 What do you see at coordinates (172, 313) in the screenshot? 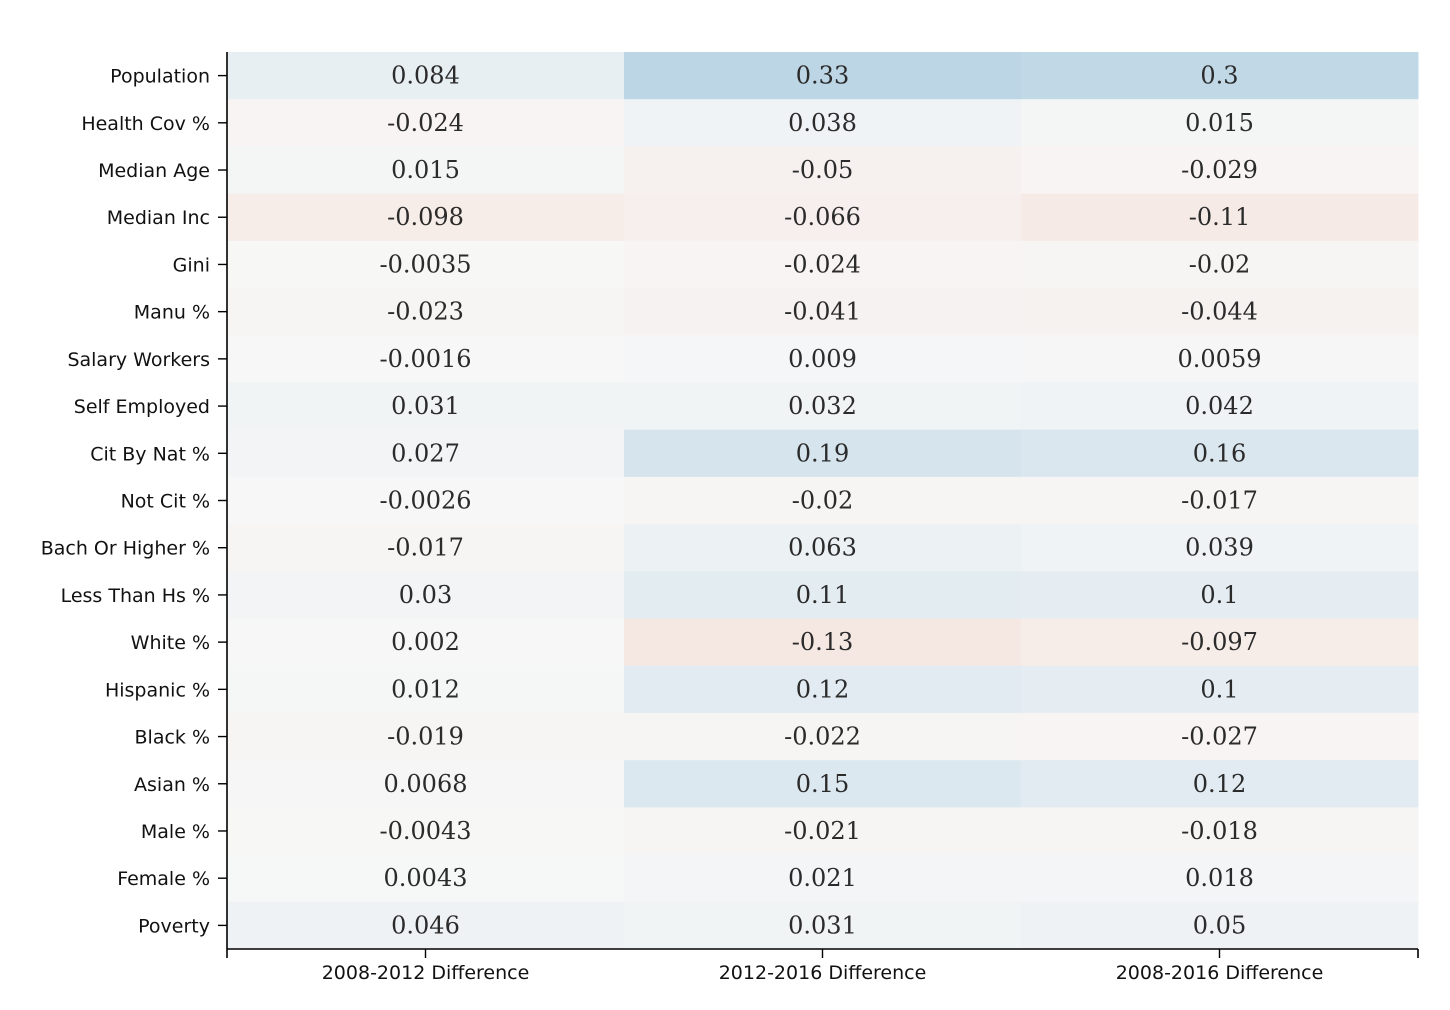
I see `row-label: Manu %` at bounding box center [172, 313].